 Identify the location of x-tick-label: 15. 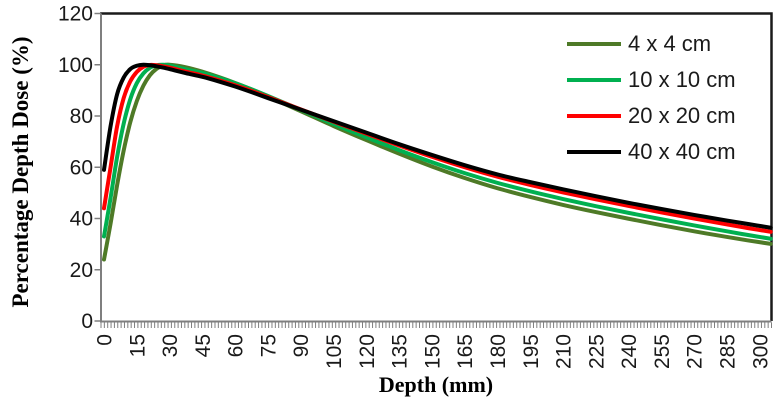
(137, 345).